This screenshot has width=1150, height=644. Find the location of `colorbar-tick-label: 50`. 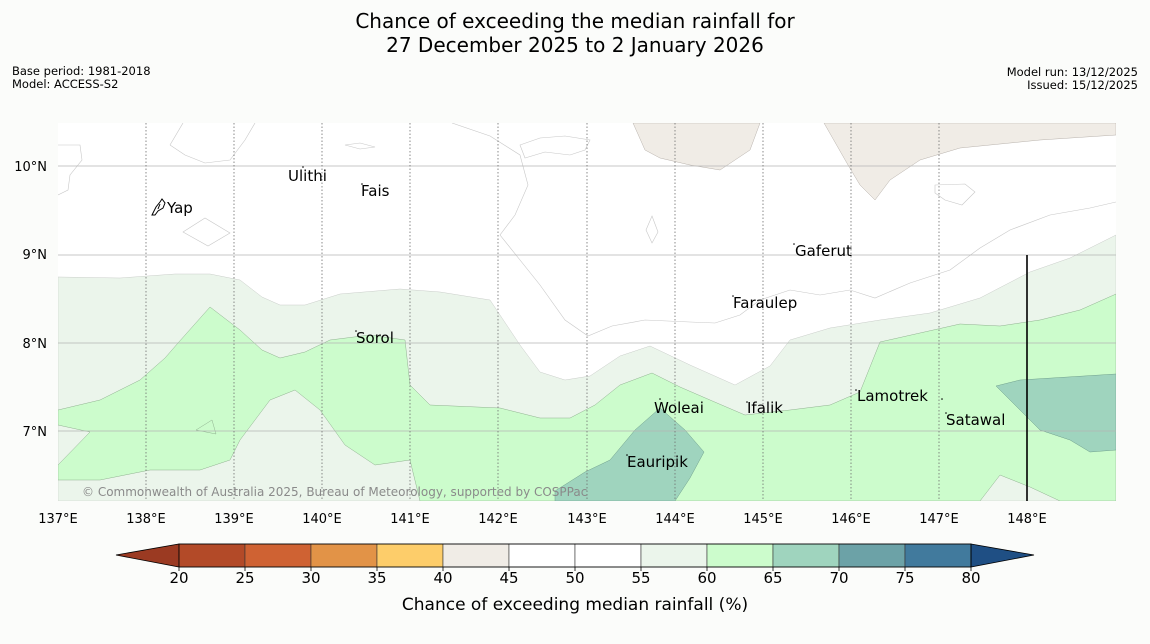

colorbar-tick-label: 50 is located at coordinates (574, 578).